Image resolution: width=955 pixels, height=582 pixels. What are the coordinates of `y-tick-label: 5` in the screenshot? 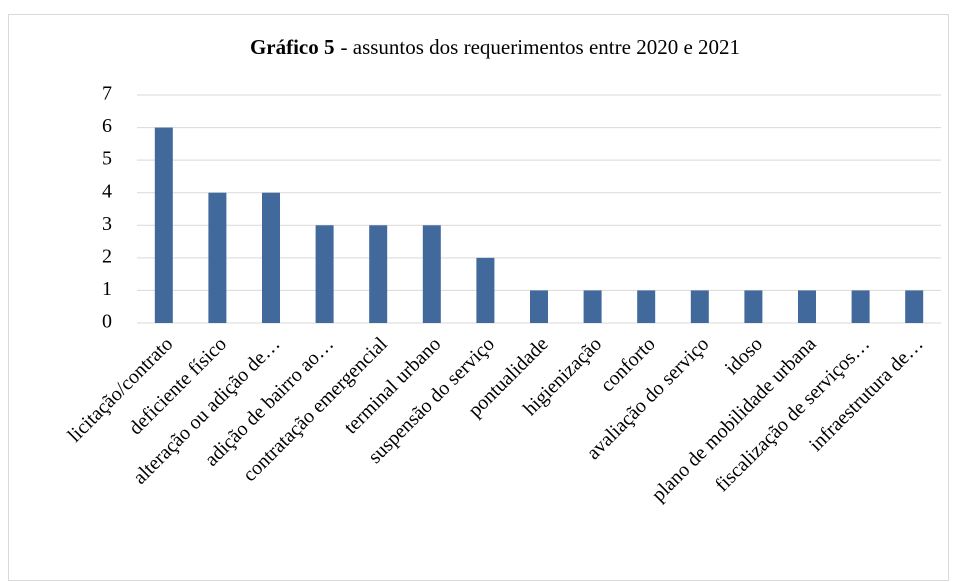 It's located at (107, 159).